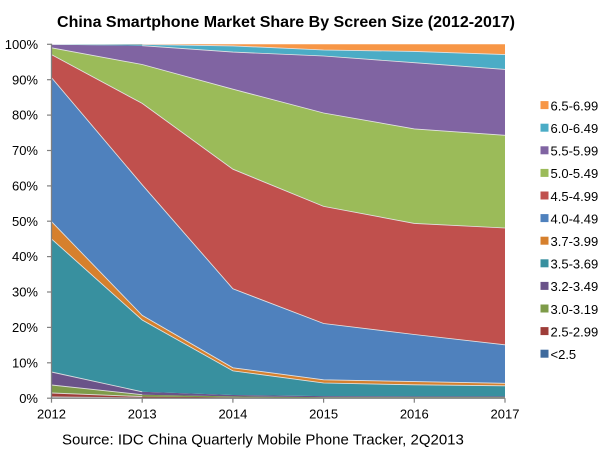  What do you see at coordinates (414, 414) in the screenshot?
I see `svg-text: 2016` at bounding box center [414, 414].